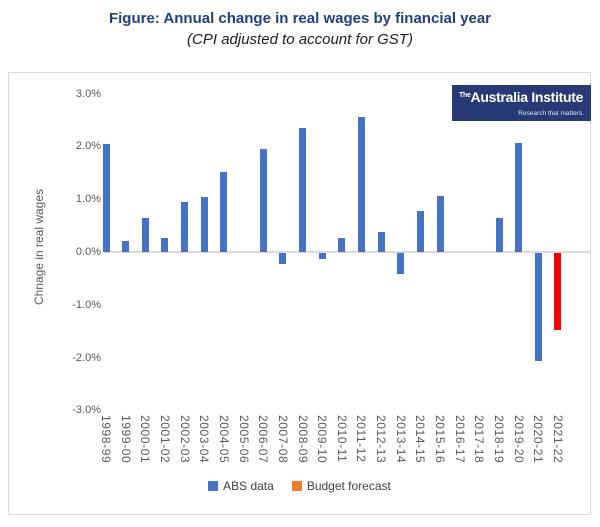 Image resolution: width=600 pixels, height=527 pixels. Describe the element at coordinates (86, 304) in the screenshot. I see `y-tick-label: -1.0%` at that location.